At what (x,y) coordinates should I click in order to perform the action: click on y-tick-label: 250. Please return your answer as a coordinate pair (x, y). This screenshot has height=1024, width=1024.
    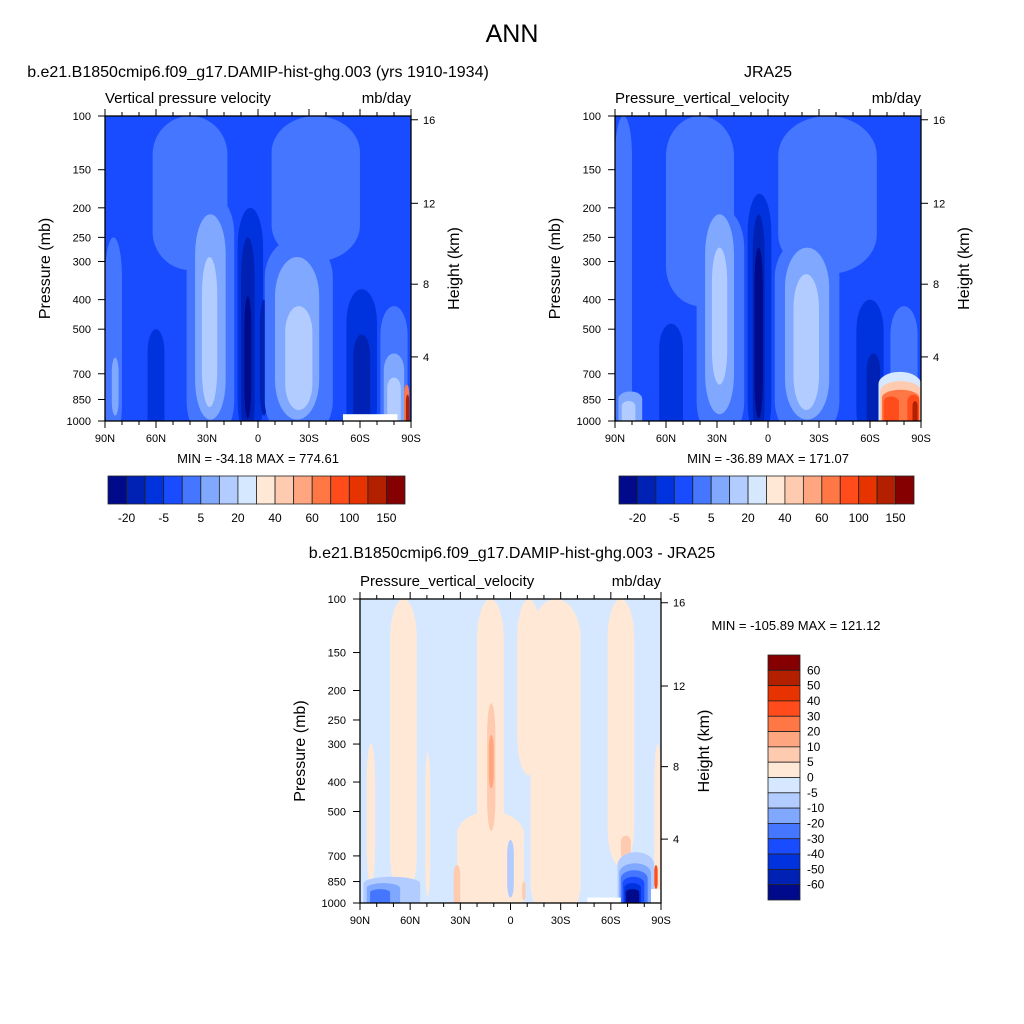
    Looking at the image, I should click on (82, 238).